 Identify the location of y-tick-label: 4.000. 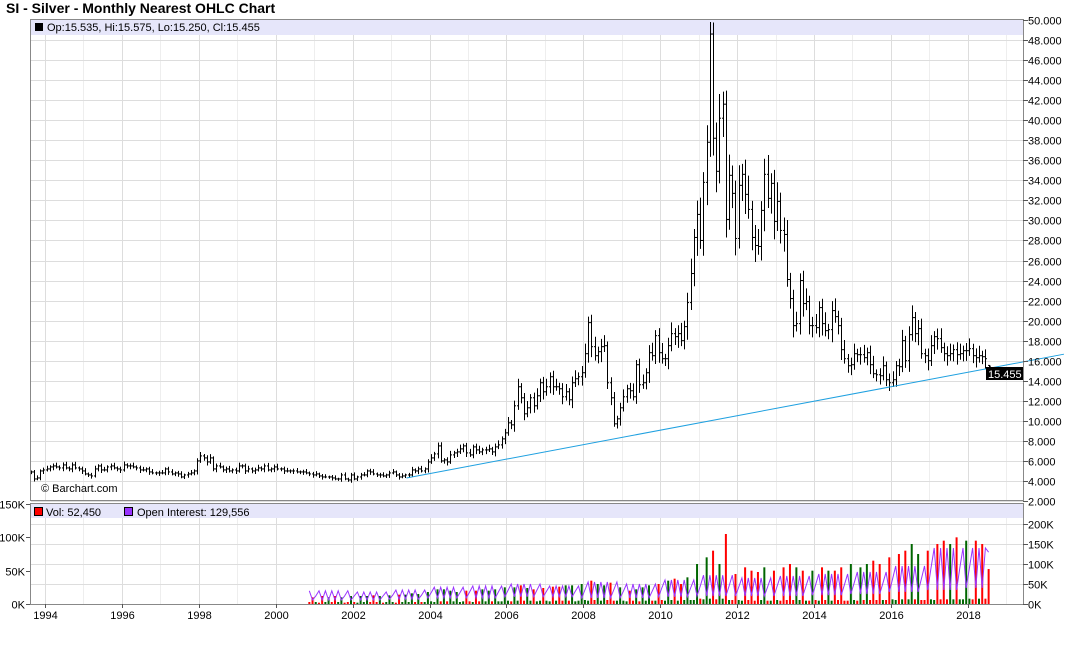
(1042, 483).